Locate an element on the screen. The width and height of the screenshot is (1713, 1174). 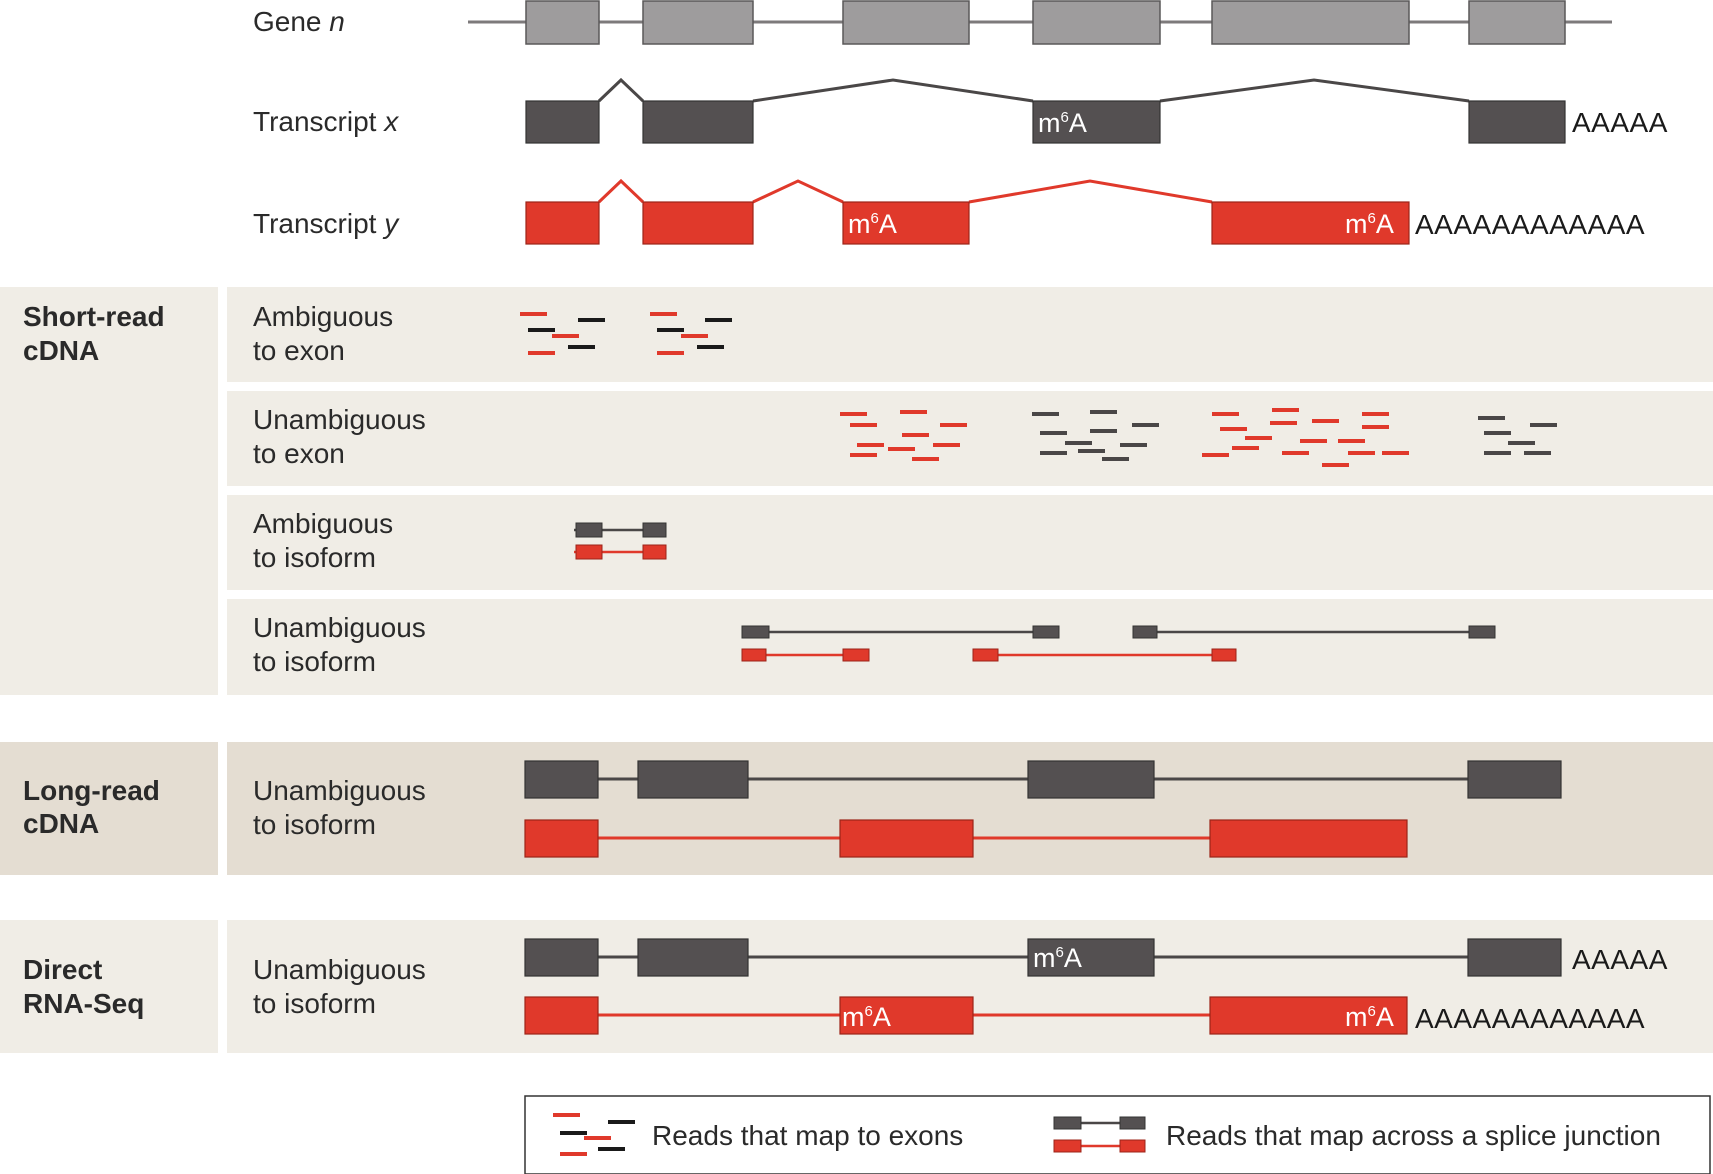
transcript-y-label: Transcript y is located at coordinates (326, 223).